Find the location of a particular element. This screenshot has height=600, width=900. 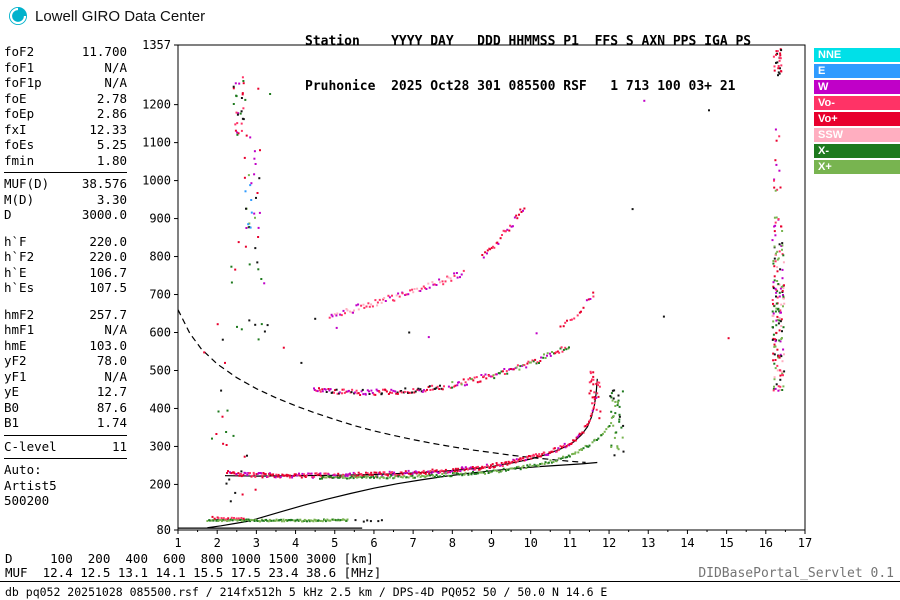

y-tick-label: 200 is located at coordinates (160, 484).